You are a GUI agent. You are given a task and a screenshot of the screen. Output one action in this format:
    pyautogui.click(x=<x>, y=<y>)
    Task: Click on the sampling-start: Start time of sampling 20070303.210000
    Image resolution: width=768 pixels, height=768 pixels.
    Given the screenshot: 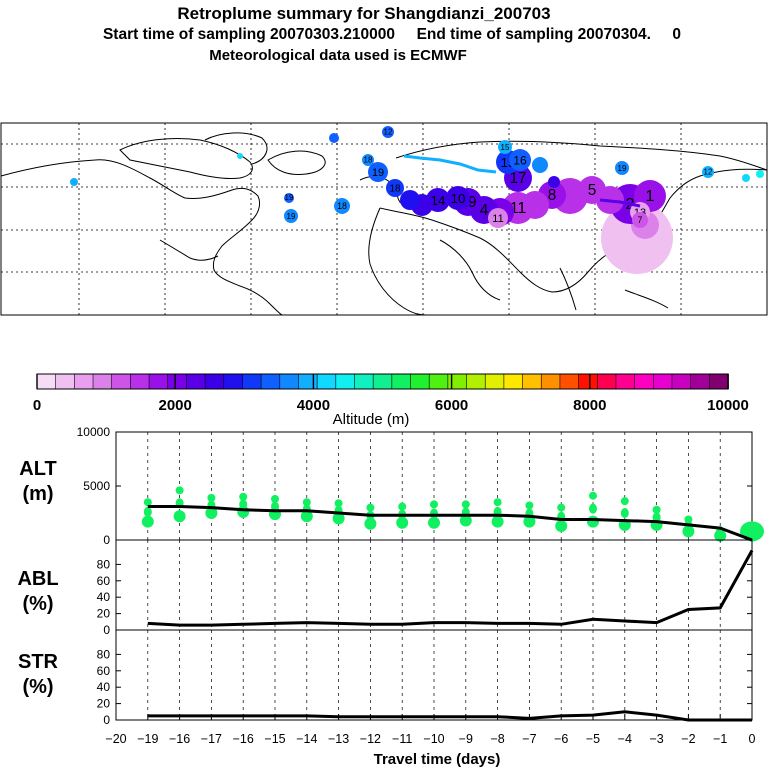 What is the action you would take?
    pyautogui.click(x=249, y=34)
    